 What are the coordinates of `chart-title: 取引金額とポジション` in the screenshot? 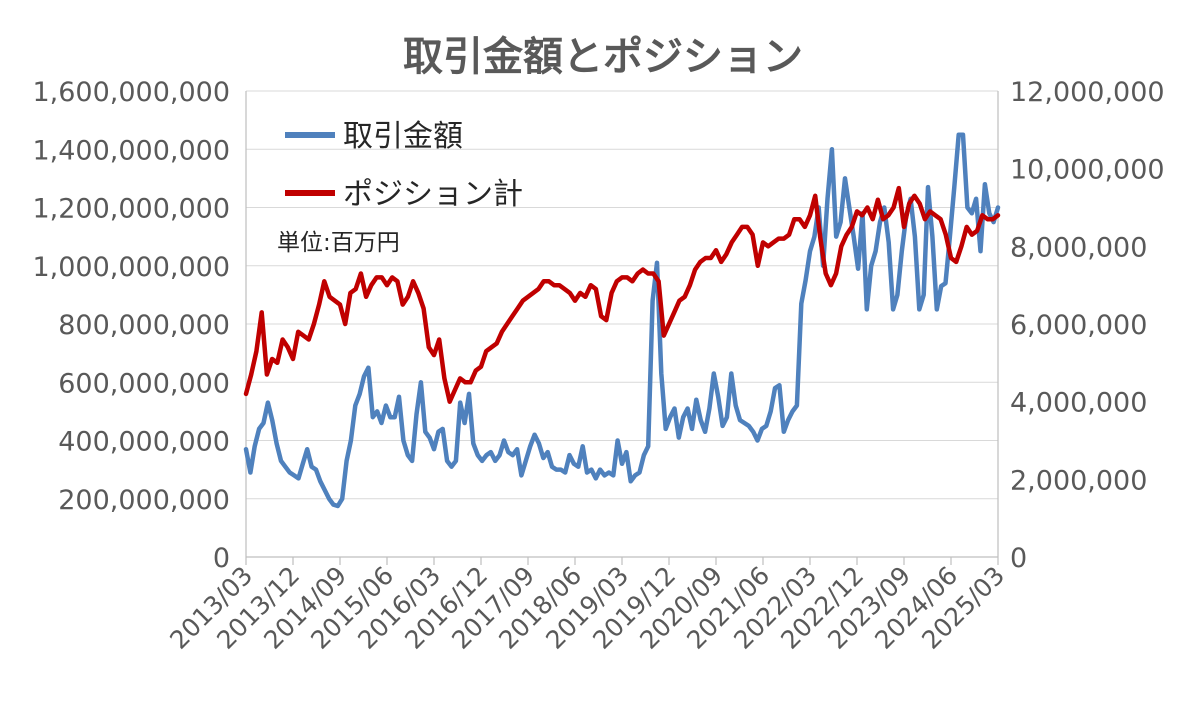 It's located at (603, 57).